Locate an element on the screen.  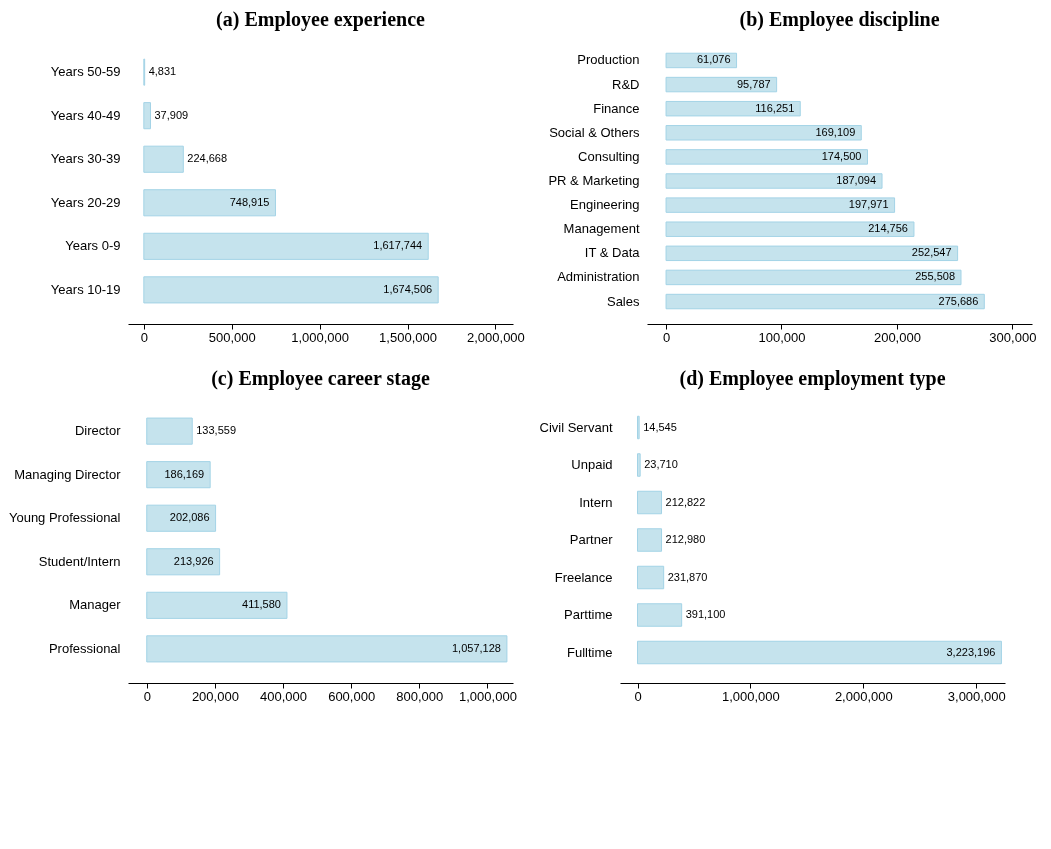
chart-title: (d) Employee employment type is located at coordinates (812, 378).